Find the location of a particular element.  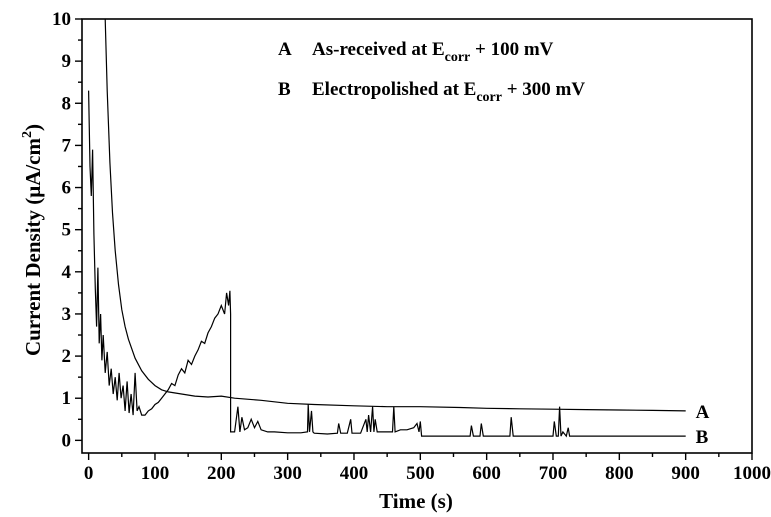

legend-key-b: B is located at coordinates (284, 89).